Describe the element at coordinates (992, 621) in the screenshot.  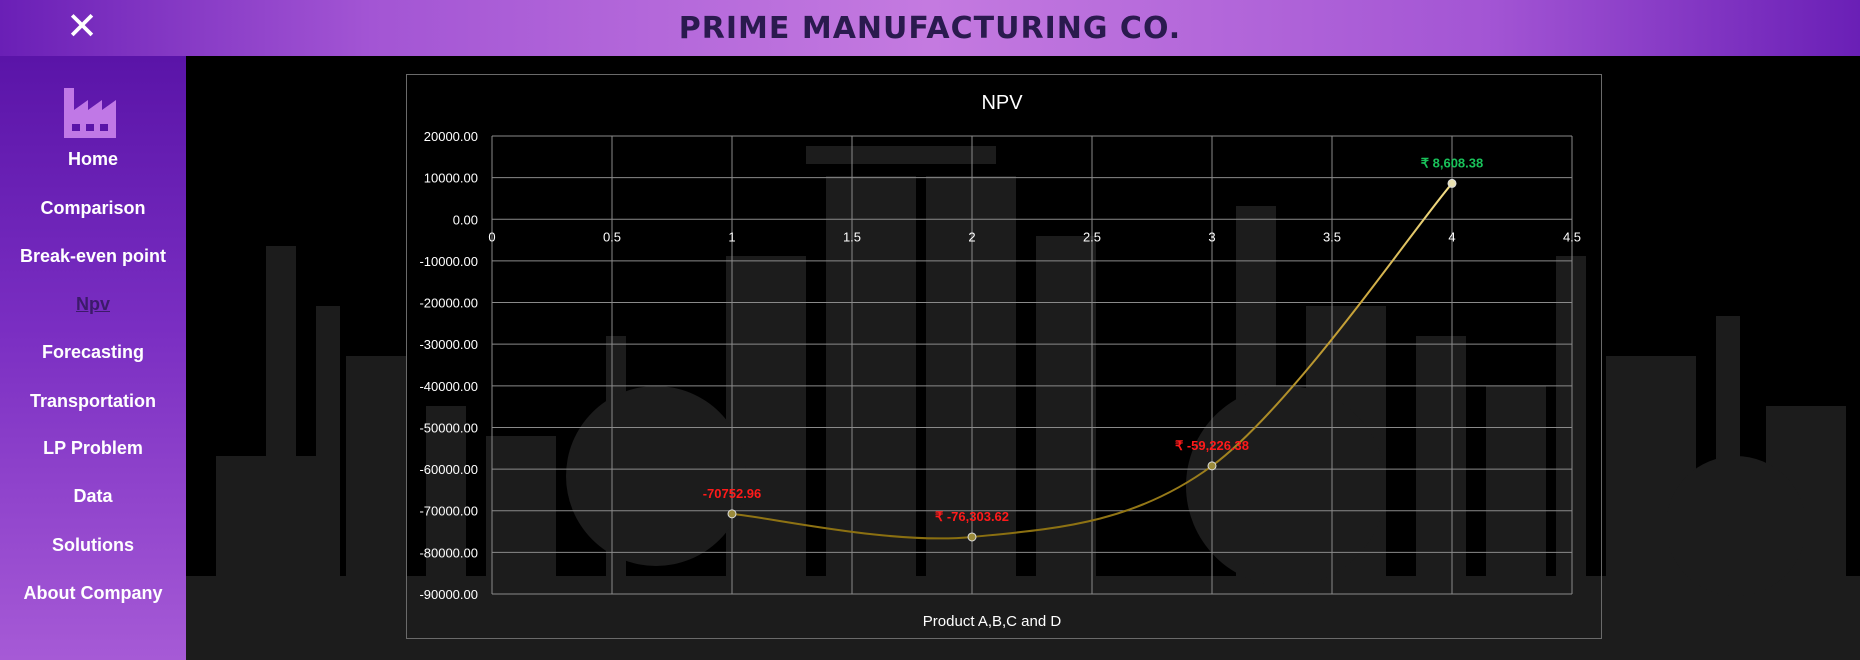
I see `x-axis-label: Product A,B,C and D` at that location.